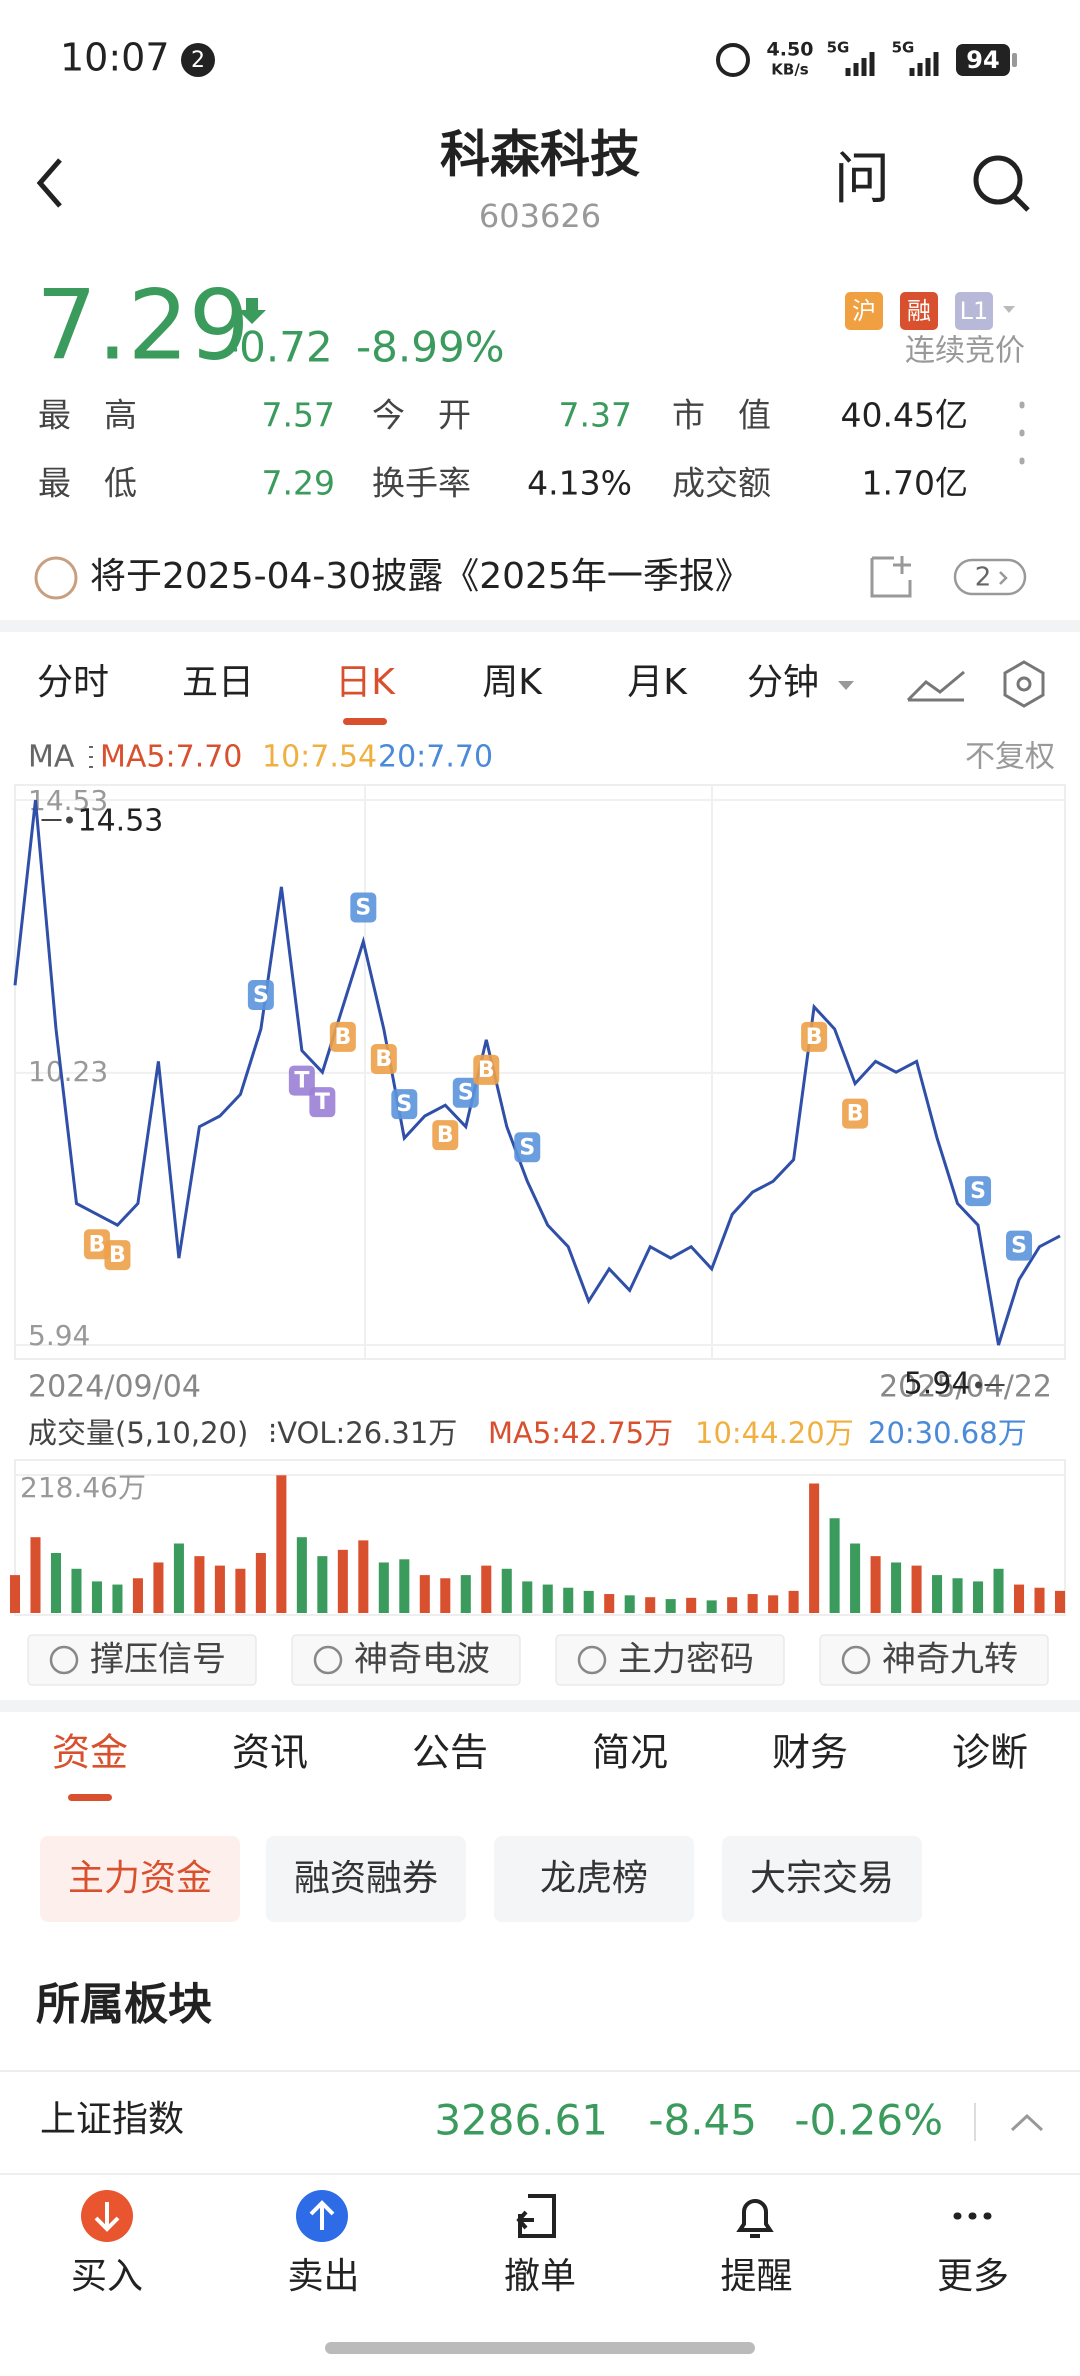  I want to click on expand-button, so click(1027, 2122).